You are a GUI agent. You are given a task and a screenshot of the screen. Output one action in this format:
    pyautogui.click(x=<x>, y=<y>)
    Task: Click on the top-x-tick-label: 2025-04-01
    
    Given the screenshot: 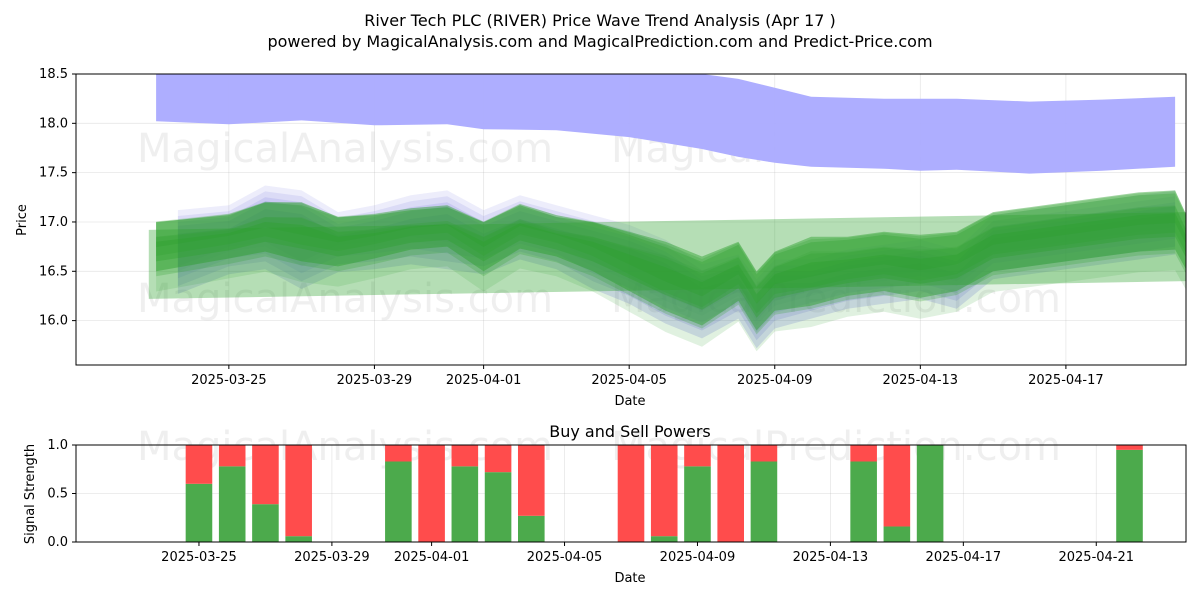 What is the action you would take?
    pyautogui.click(x=484, y=380)
    